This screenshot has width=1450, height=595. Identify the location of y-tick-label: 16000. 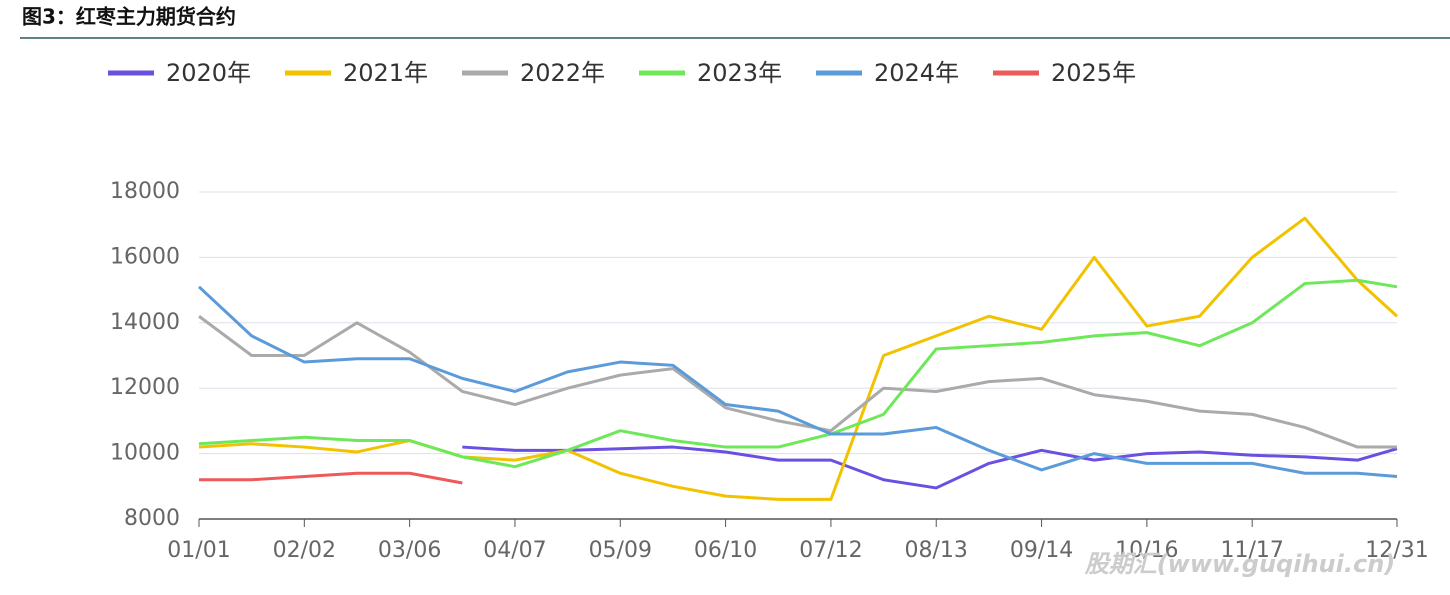
(145, 256).